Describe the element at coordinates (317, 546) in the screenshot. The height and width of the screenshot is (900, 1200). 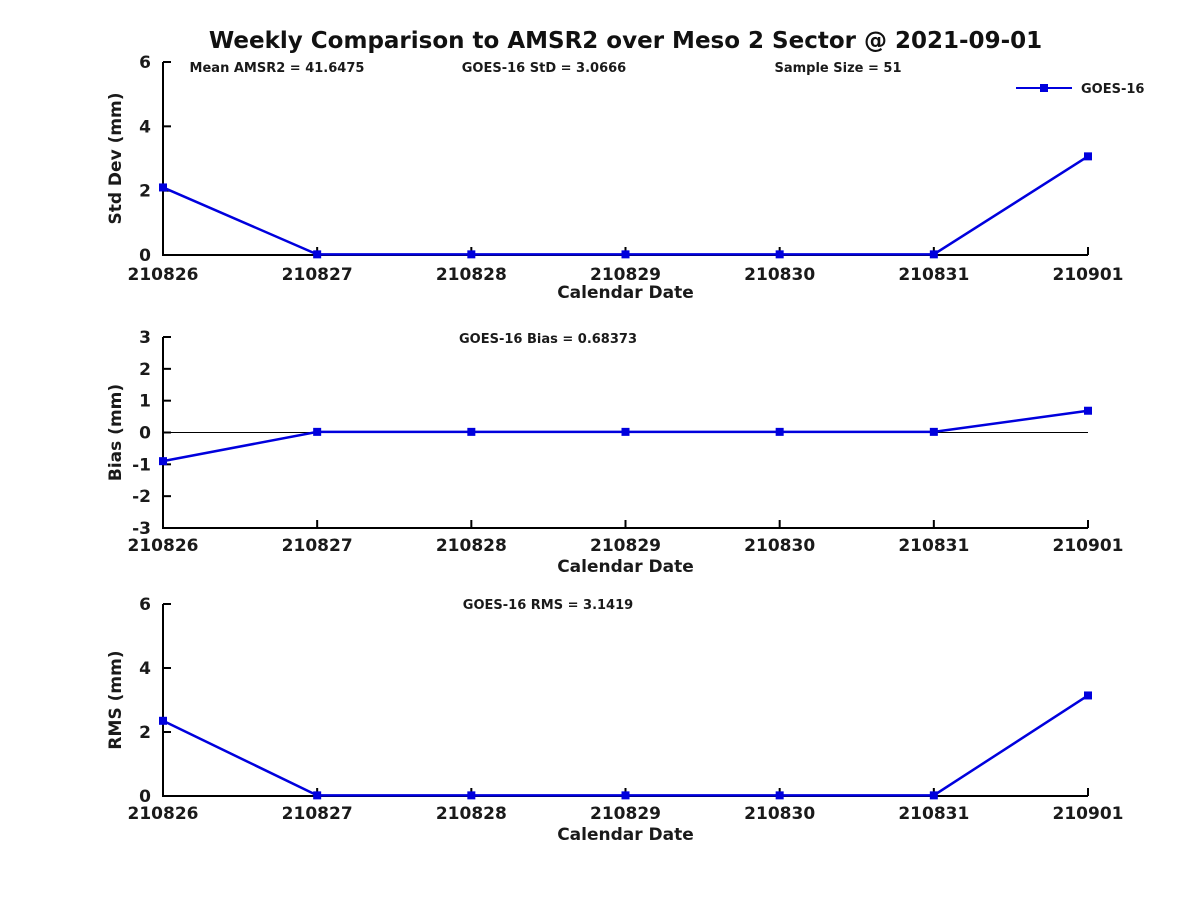
I see `bias-x-tick-label: 210827` at that location.